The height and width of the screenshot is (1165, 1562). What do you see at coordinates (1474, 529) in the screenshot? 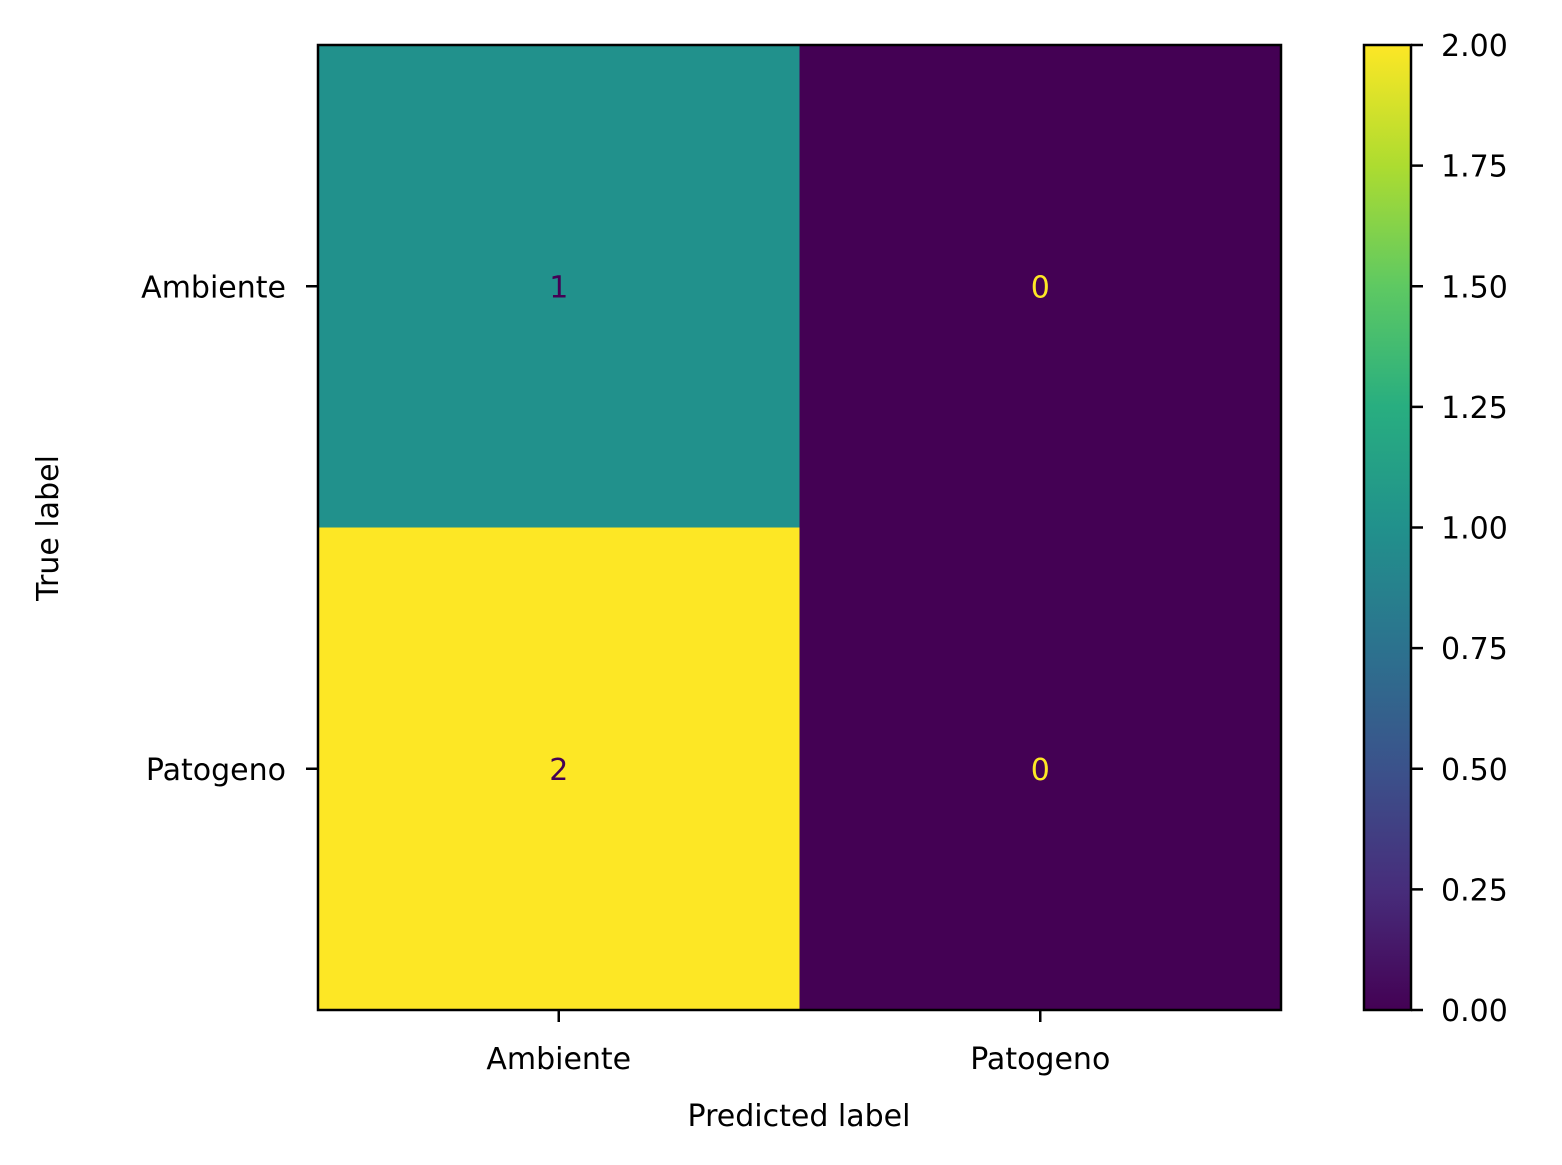
I see `colorbar-tick-label: 1.00` at bounding box center [1474, 529].